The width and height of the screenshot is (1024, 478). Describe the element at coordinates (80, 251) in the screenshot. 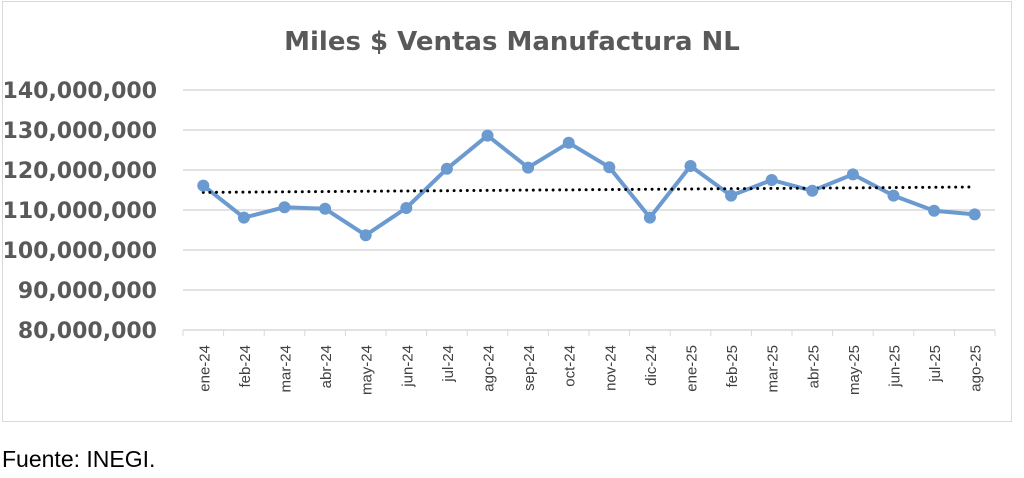

I see `y-tick-label: 100,000,000` at that location.